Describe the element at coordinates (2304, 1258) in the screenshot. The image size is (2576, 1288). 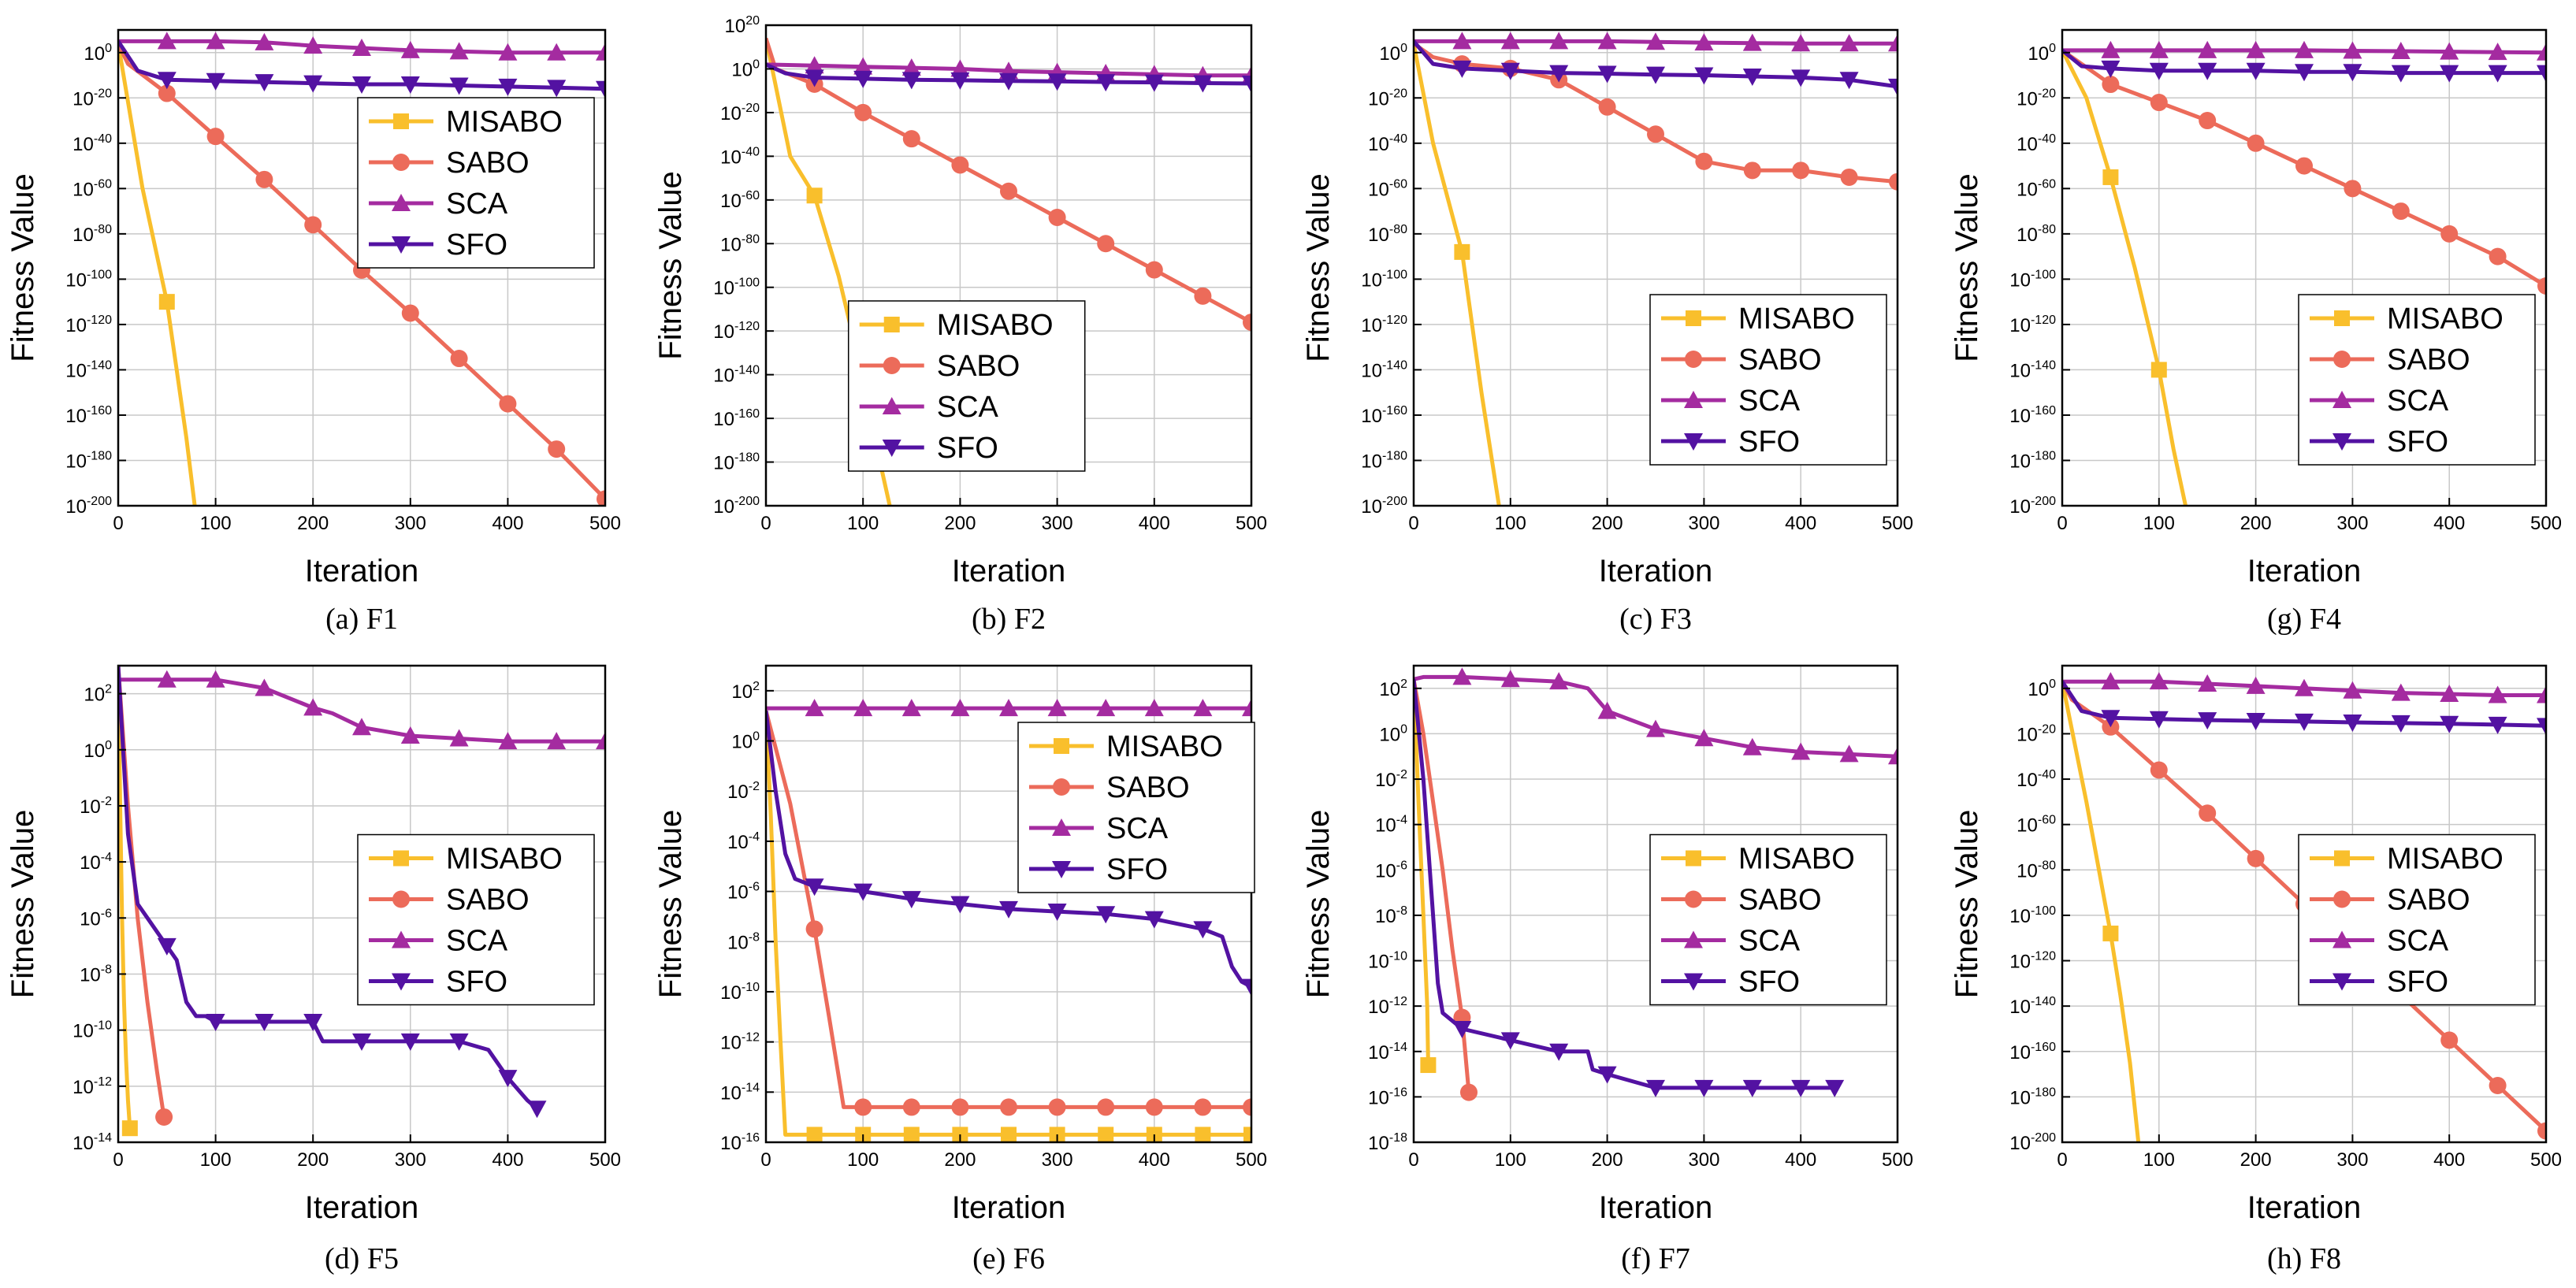
I see `subfigure-caption: (h) F8` at that location.